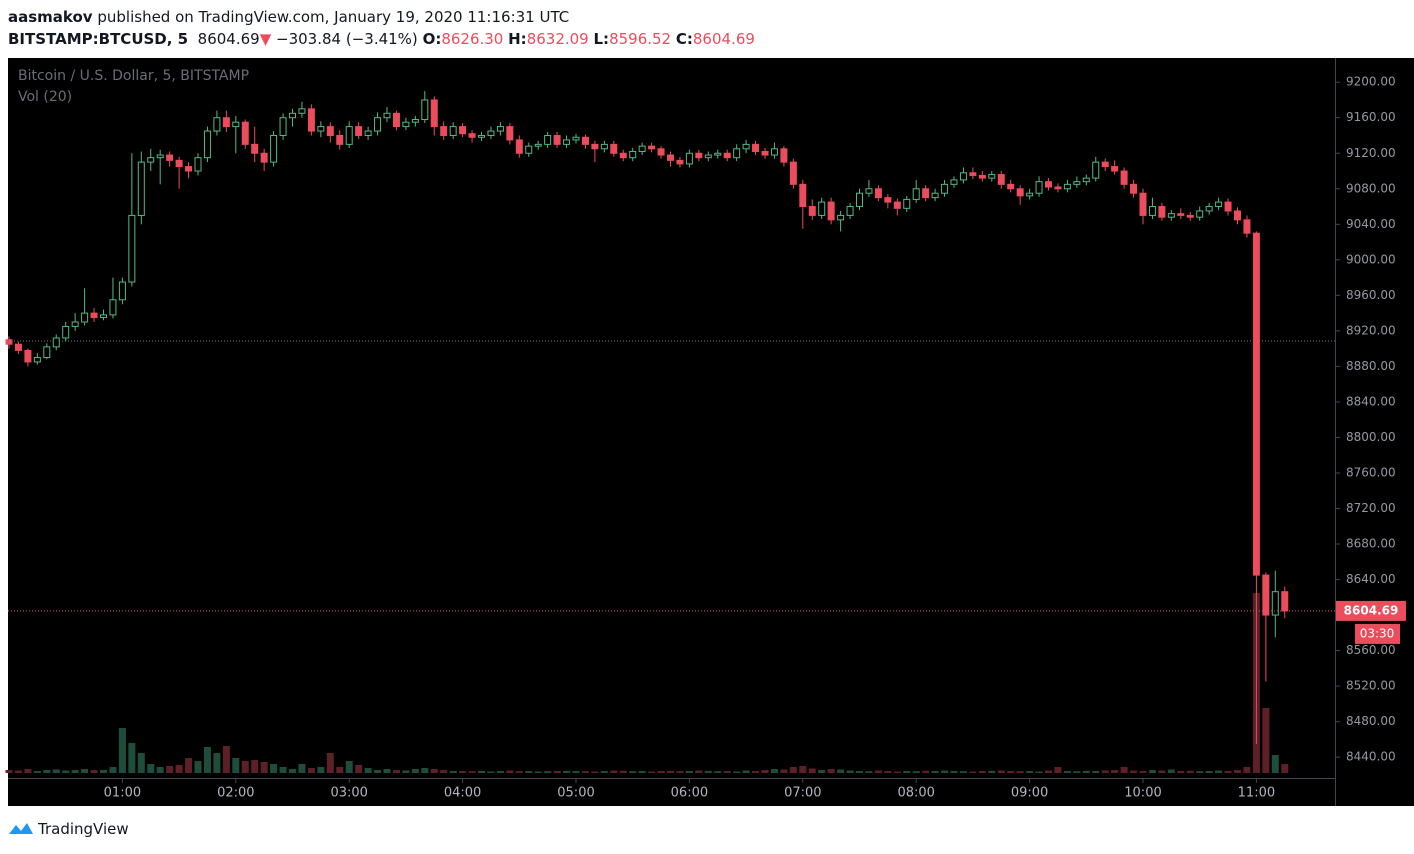 This screenshot has height=854, width=1414. Describe the element at coordinates (1371, 153) in the screenshot. I see `y-tick-label: 9120.00` at that location.